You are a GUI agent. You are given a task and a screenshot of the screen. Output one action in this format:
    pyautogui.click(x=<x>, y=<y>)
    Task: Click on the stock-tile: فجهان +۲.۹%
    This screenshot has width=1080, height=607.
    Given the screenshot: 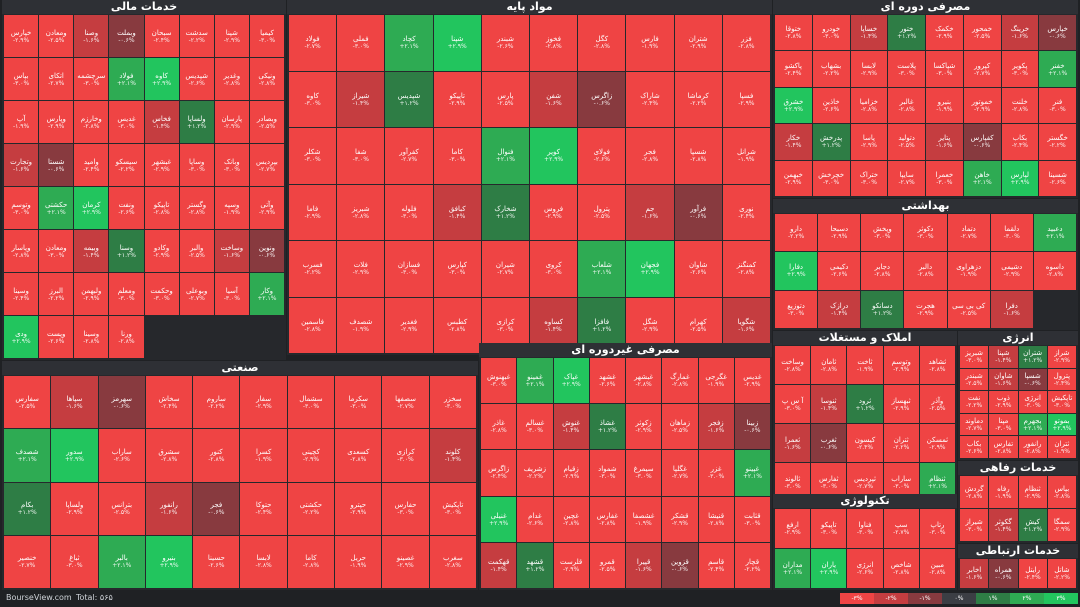 What is the action you would take?
    pyautogui.click(x=650, y=269)
    